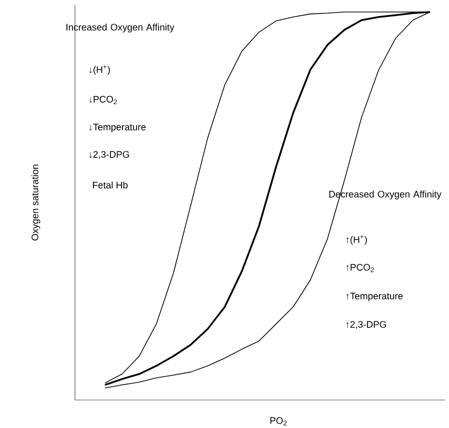  I want to click on annotation: Increased Oxygen Affinity, so click(120, 28).